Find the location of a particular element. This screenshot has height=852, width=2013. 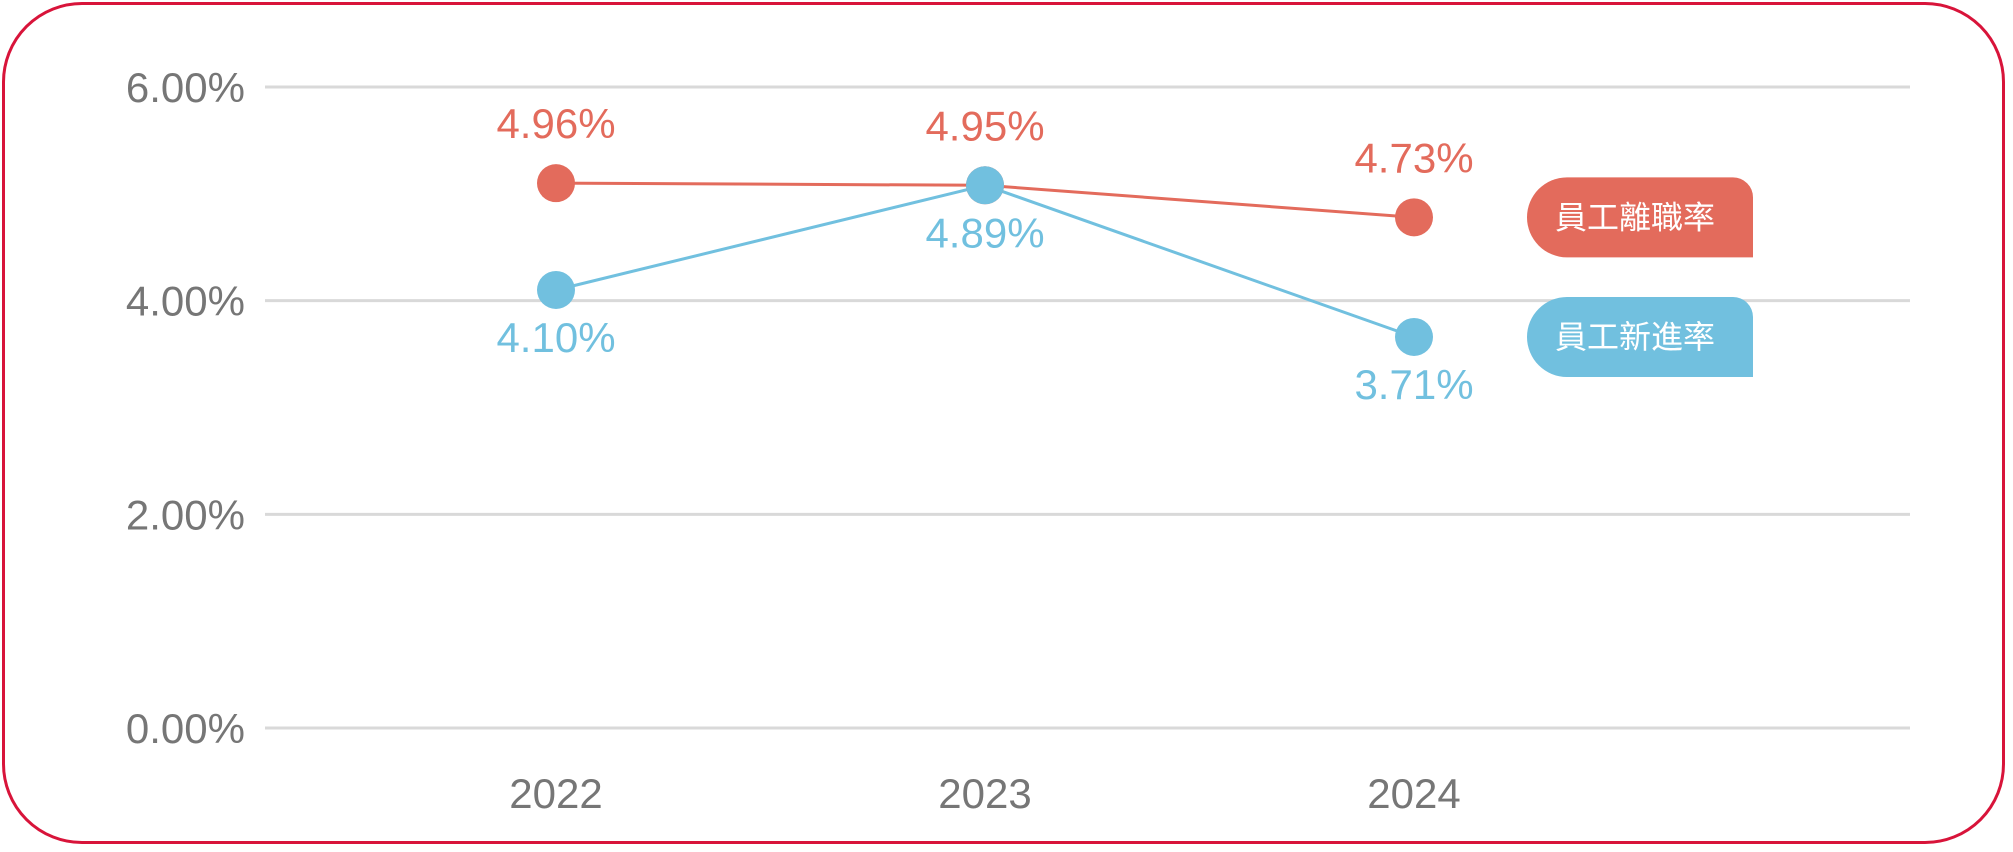

x-axis-ticks: 2022 2023 2024 is located at coordinates (984, 793).